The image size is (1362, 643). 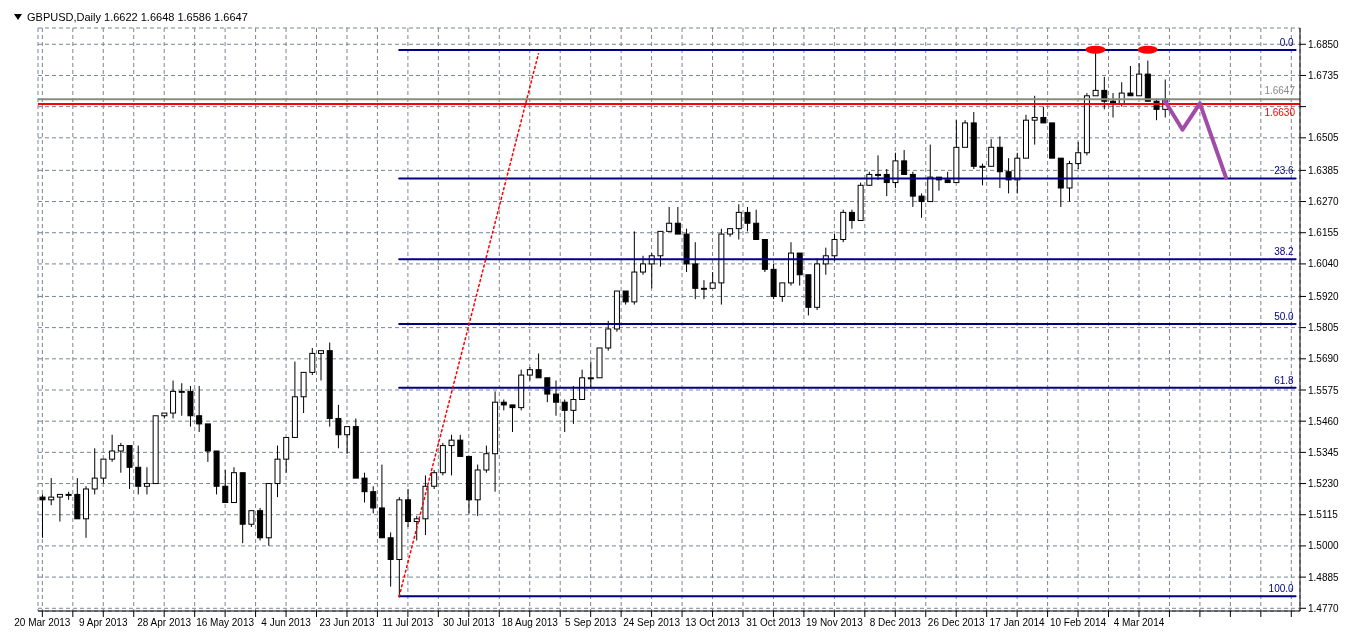 What do you see at coordinates (1078, 623) in the screenshot?
I see `x-tick-label: 10 Feb 2014` at bounding box center [1078, 623].